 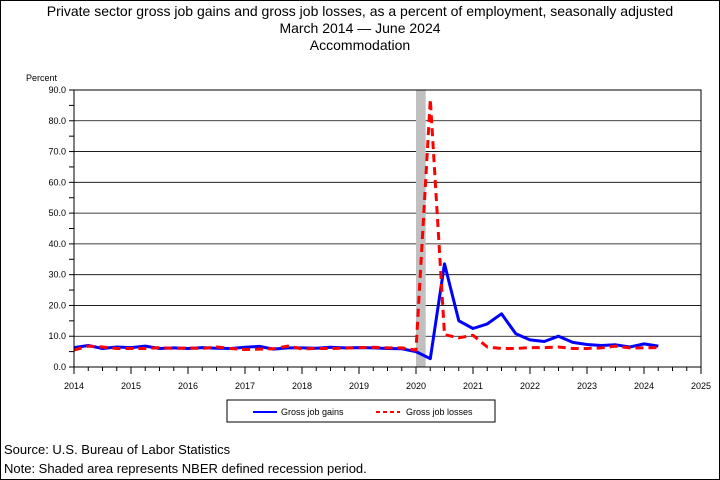 What do you see at coordinates (57, 152) in the screenshot?
I see `y-tick-label: 70.0` at bounding box center [57, 152].